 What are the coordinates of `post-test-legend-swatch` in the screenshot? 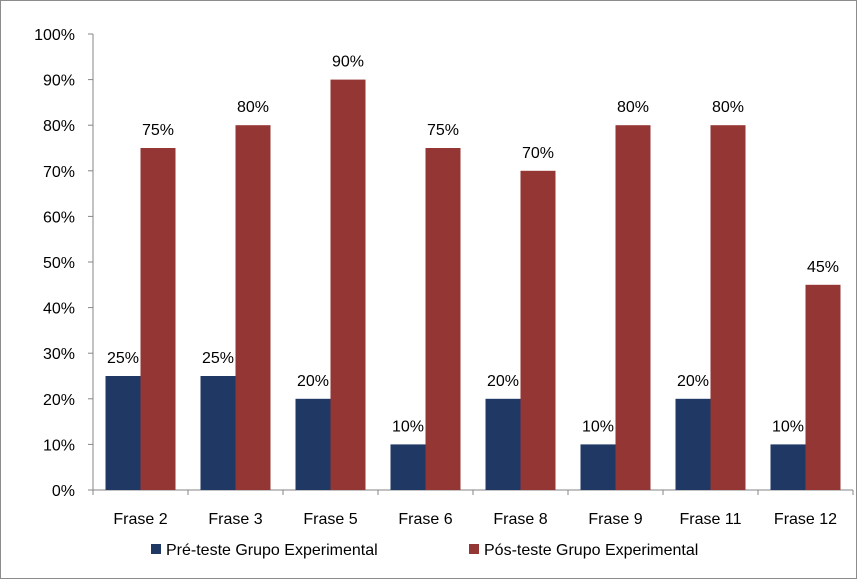 It's located at (474, 549).